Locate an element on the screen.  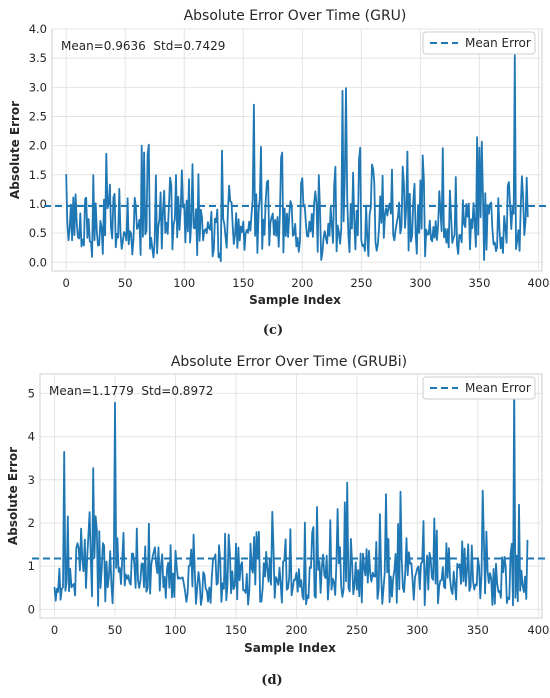
chart-gru-x-ticks: 0 50 100 150 200 250 300 350 400 is located at coordinates (306, 283).